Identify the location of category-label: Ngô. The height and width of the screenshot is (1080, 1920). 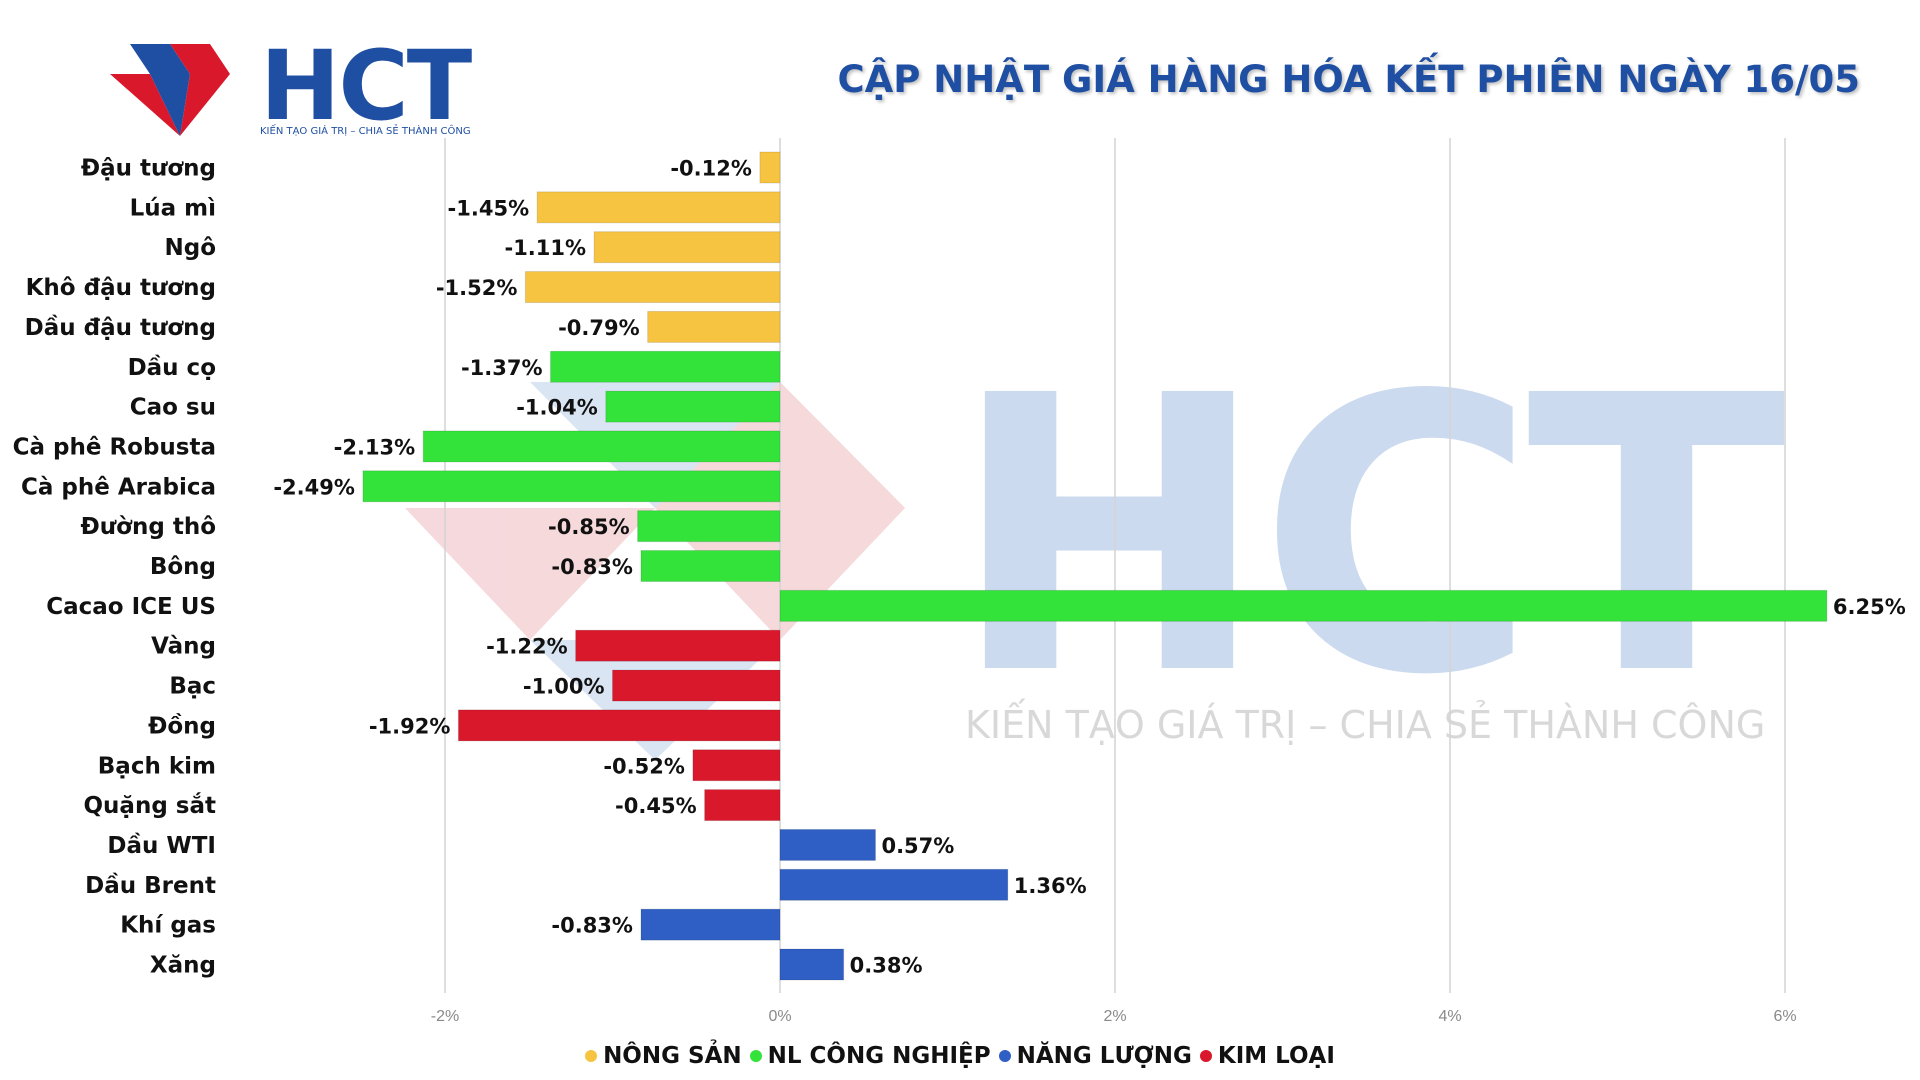
(190, 248).